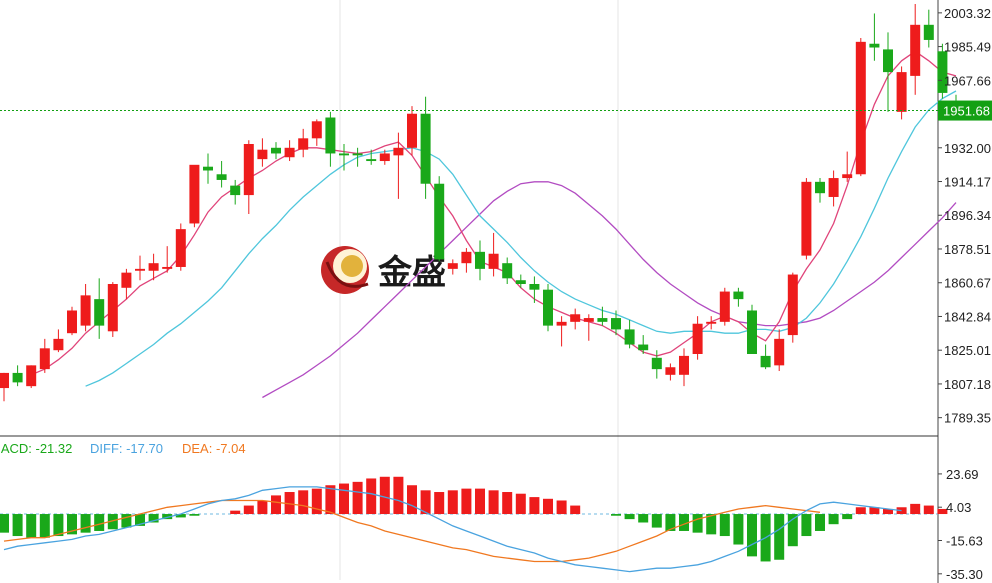 Image resolution: width=992 pixels, height=583 pixels. Describe the element at coordinates (412, 531) in the screenshot. I see `dea-line` at that location.